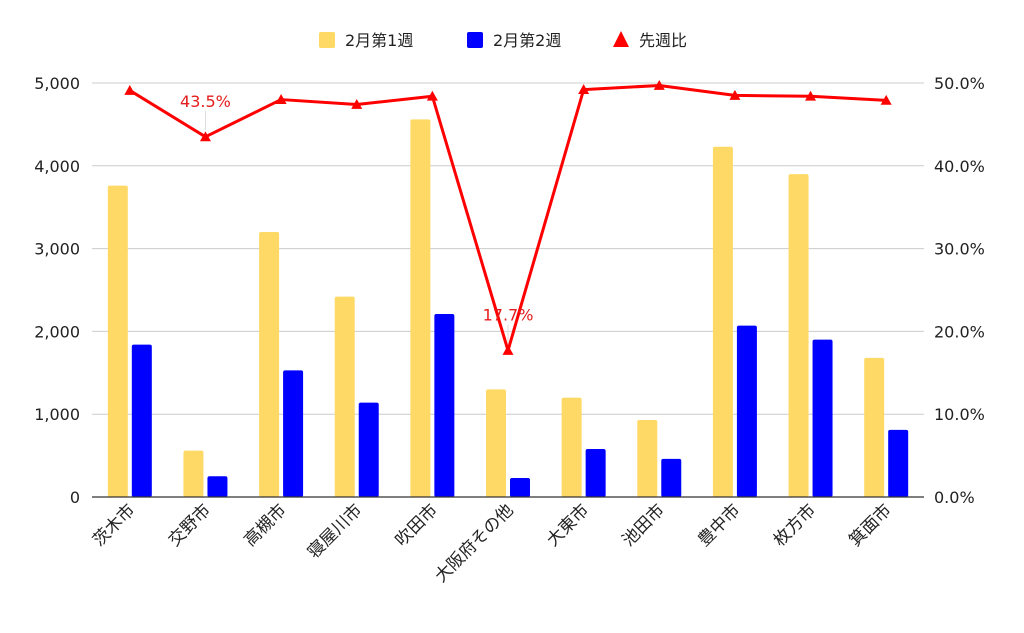  What do you see at coordinates (959, 83) in the screenshot?
I see `right-tick-label: 50.0%` at bounding box center [959, 83].